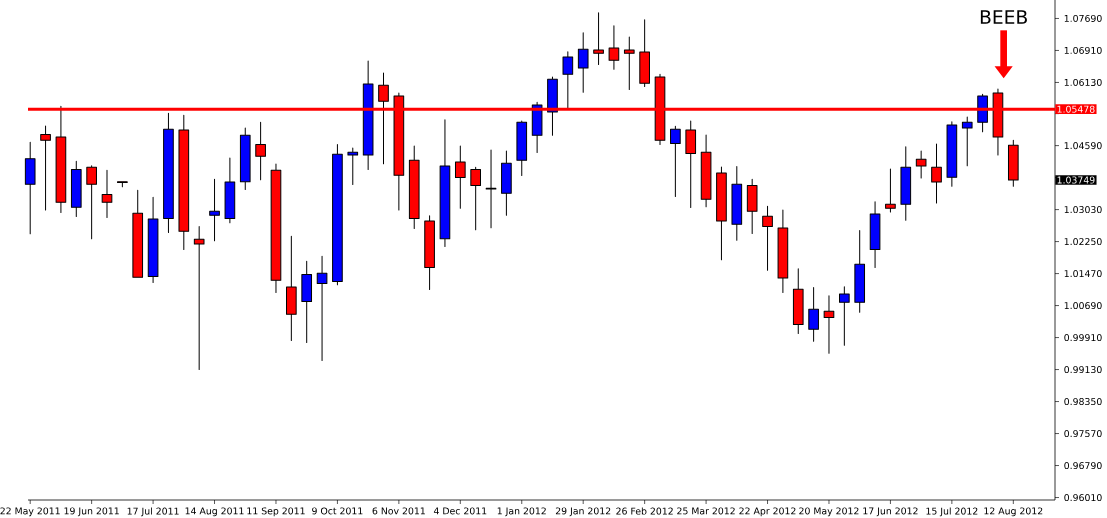  Describe the element at coordinates (1013, 512) in the screenshot. I see `x-tick-label: 12 Aug 2012` at that location.